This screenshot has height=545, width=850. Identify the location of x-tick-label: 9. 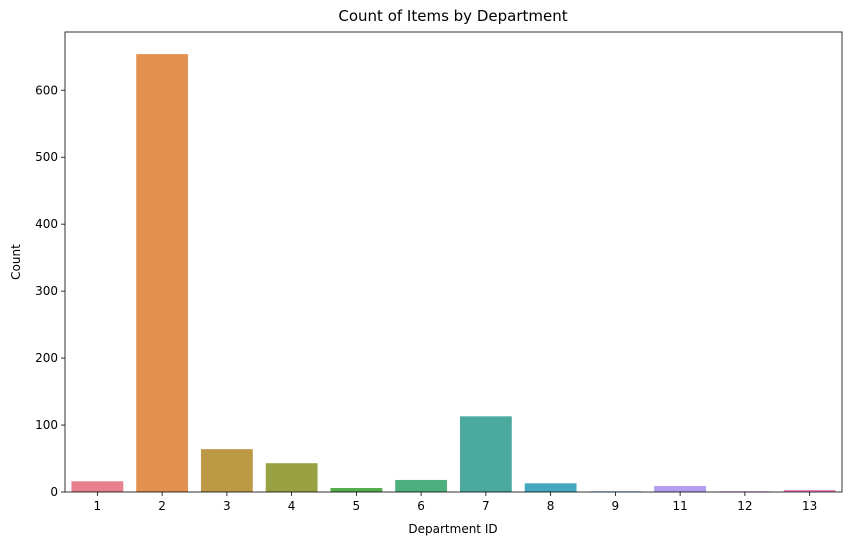
(616, 506).